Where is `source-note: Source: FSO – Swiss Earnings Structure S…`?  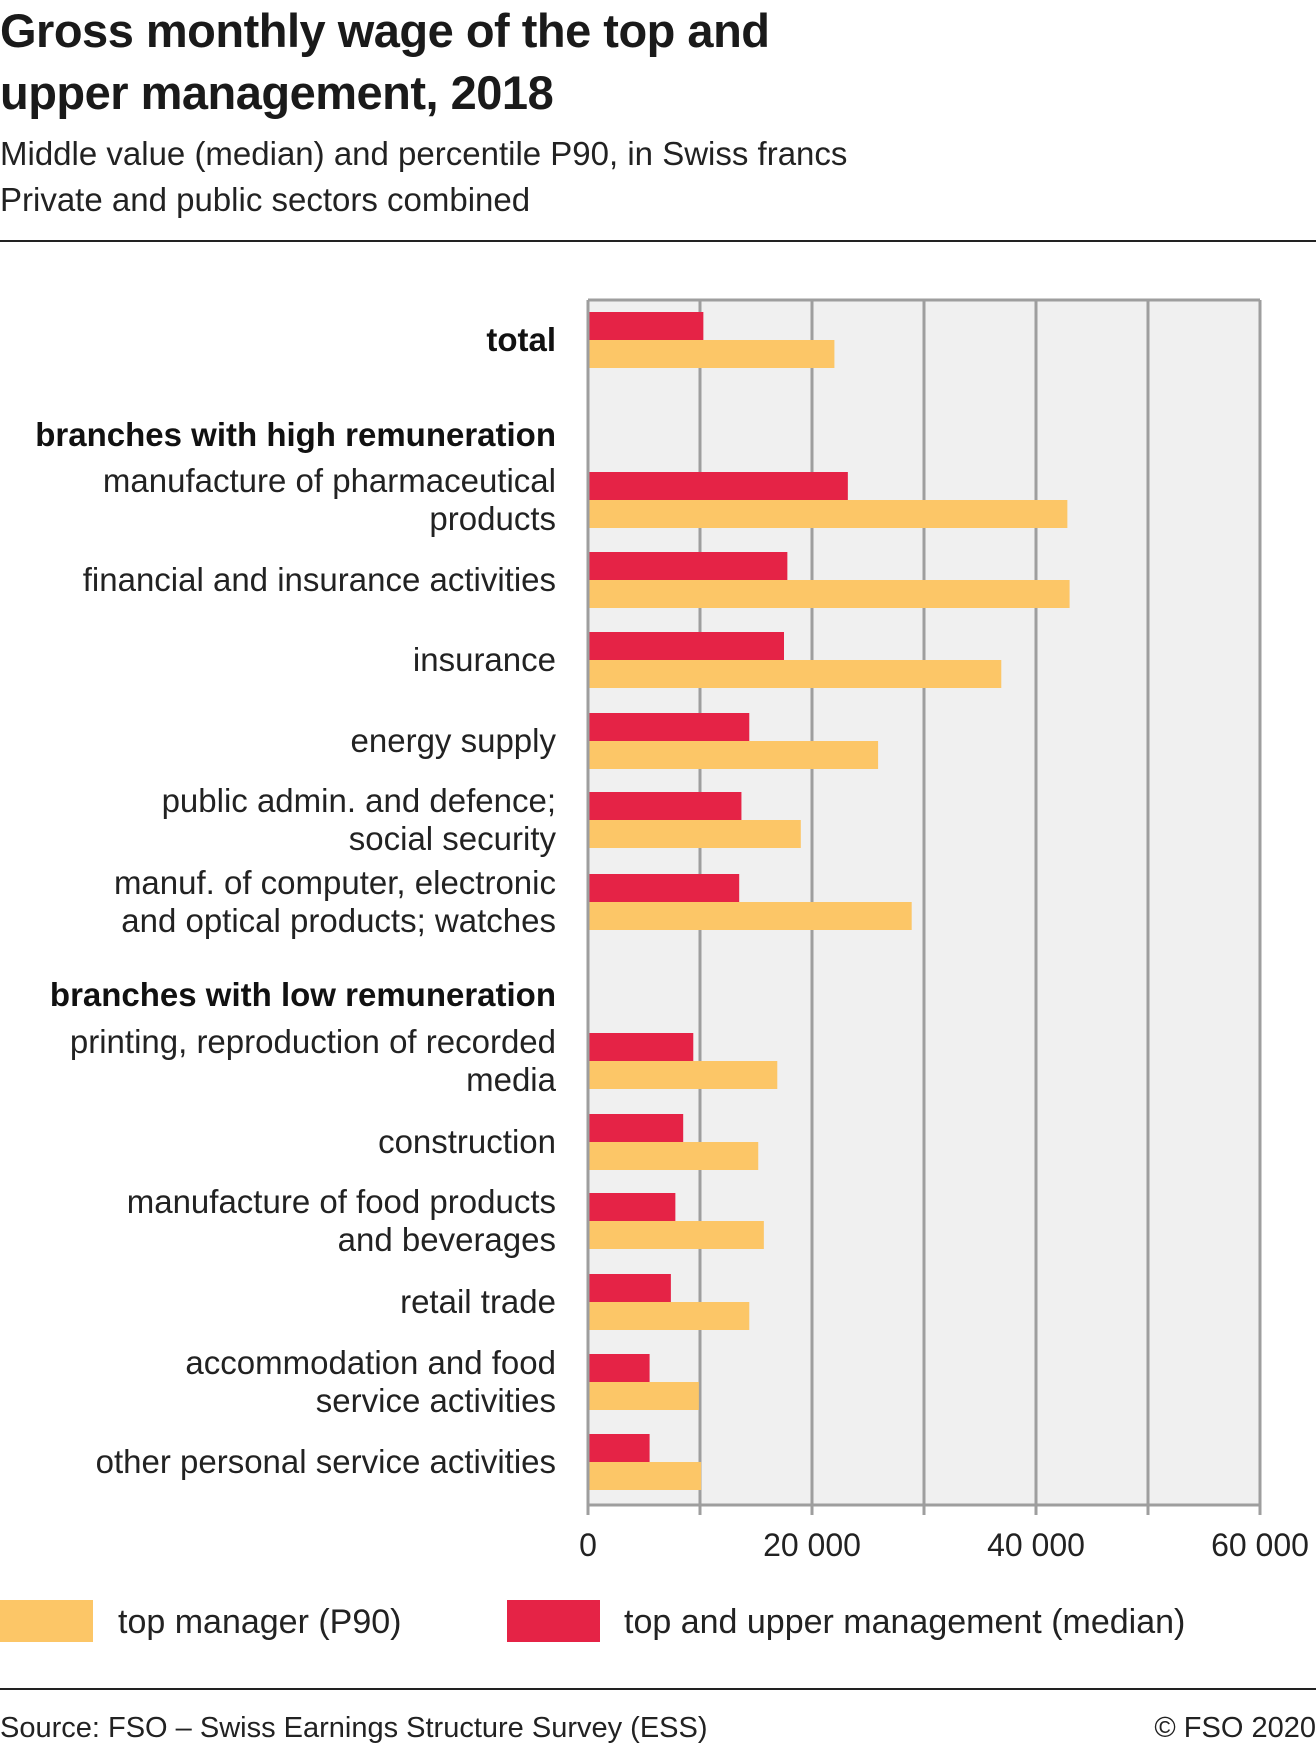
source-note: Source: FSO – Swiss Earnings Structure S… is located at coordinates (354, 1728).